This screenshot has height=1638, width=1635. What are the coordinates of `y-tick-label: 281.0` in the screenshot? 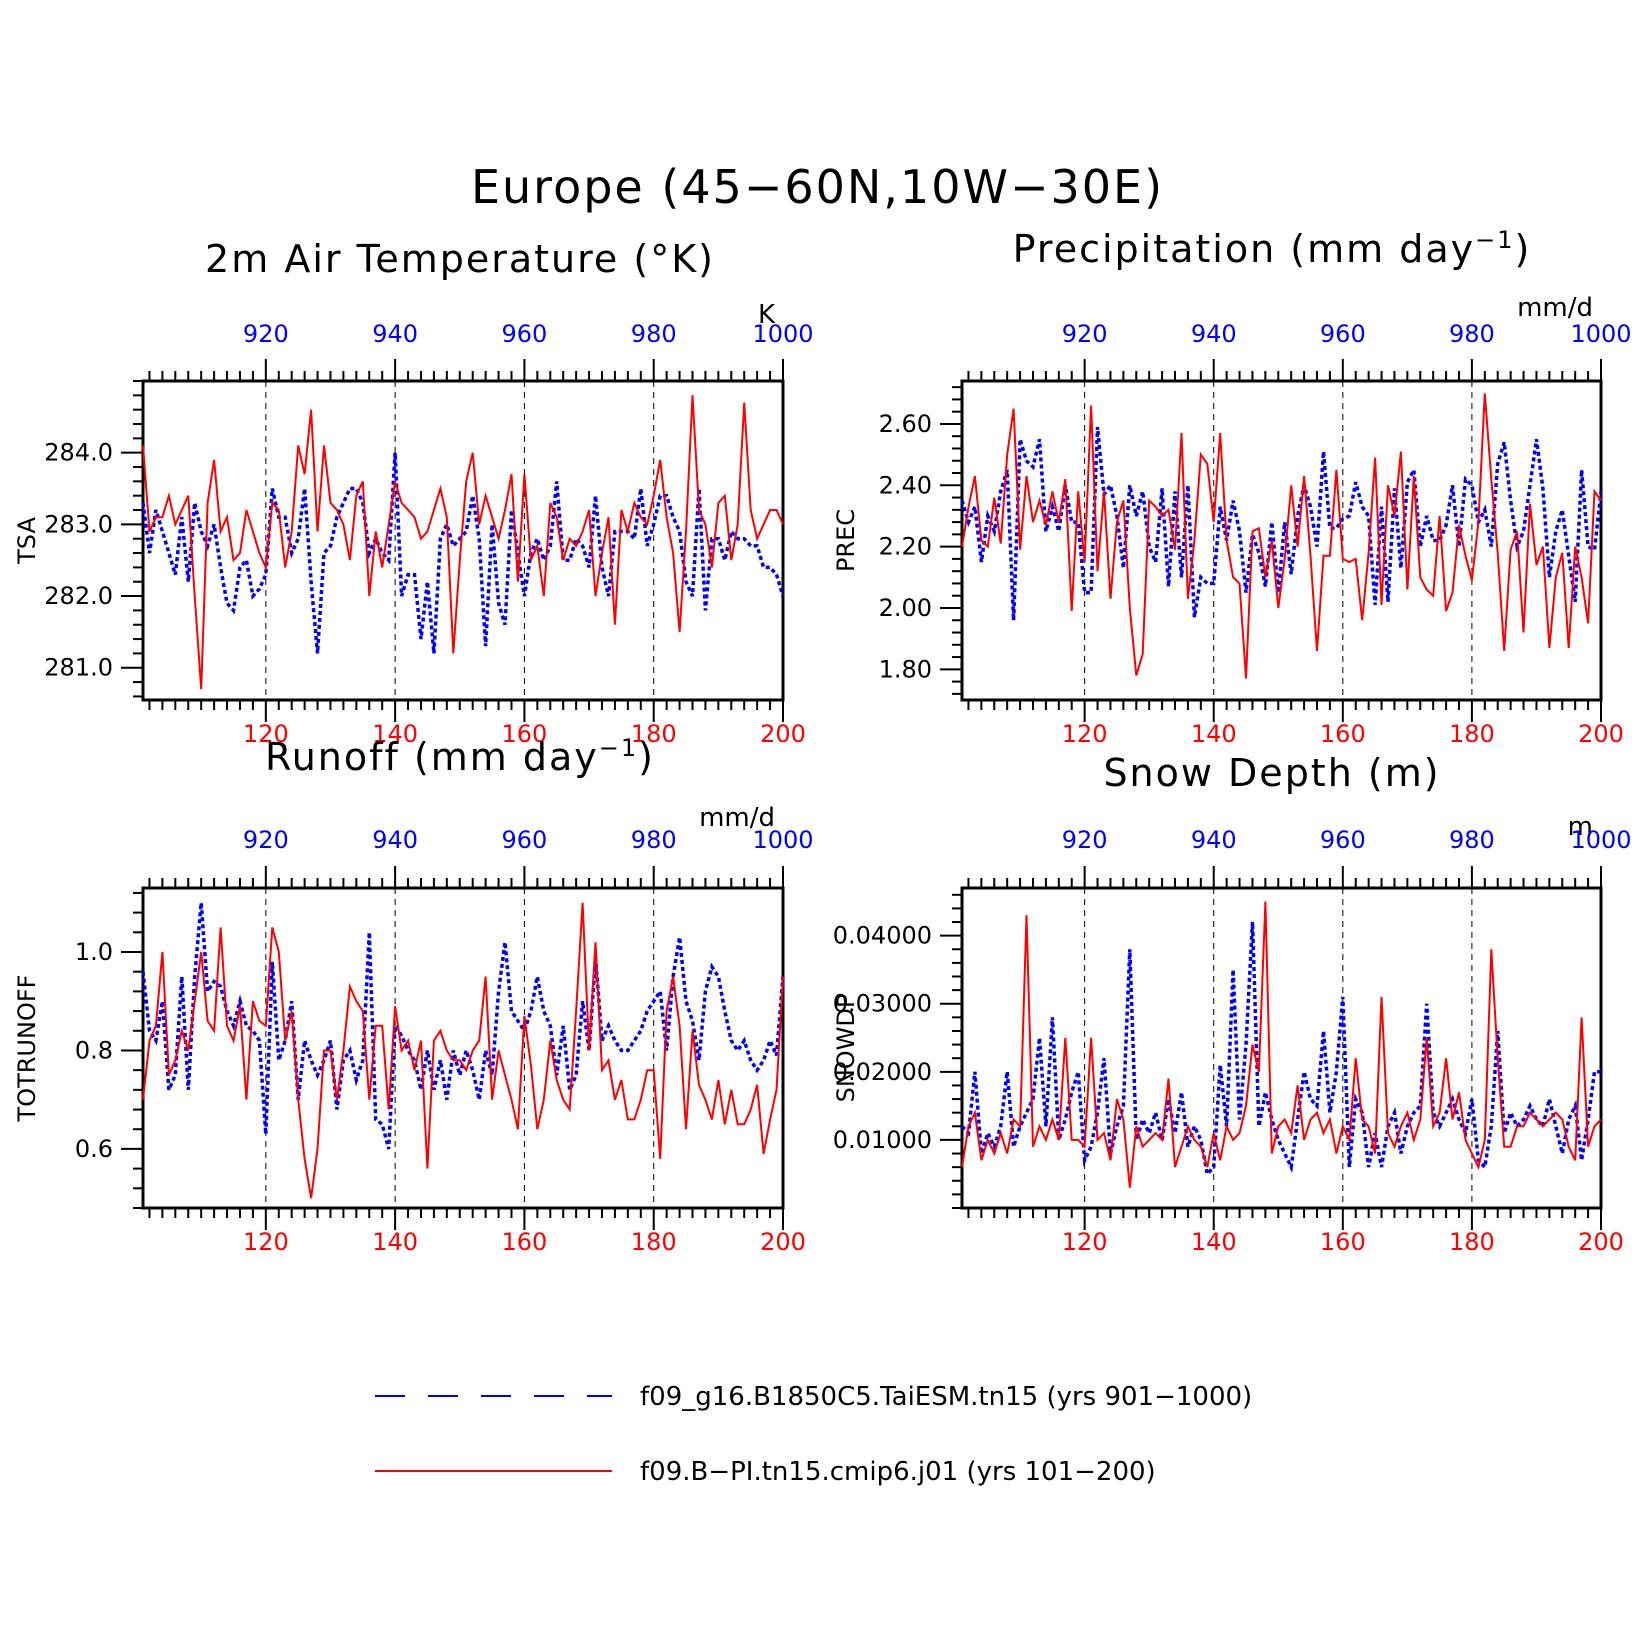 It's located at (78, 668).